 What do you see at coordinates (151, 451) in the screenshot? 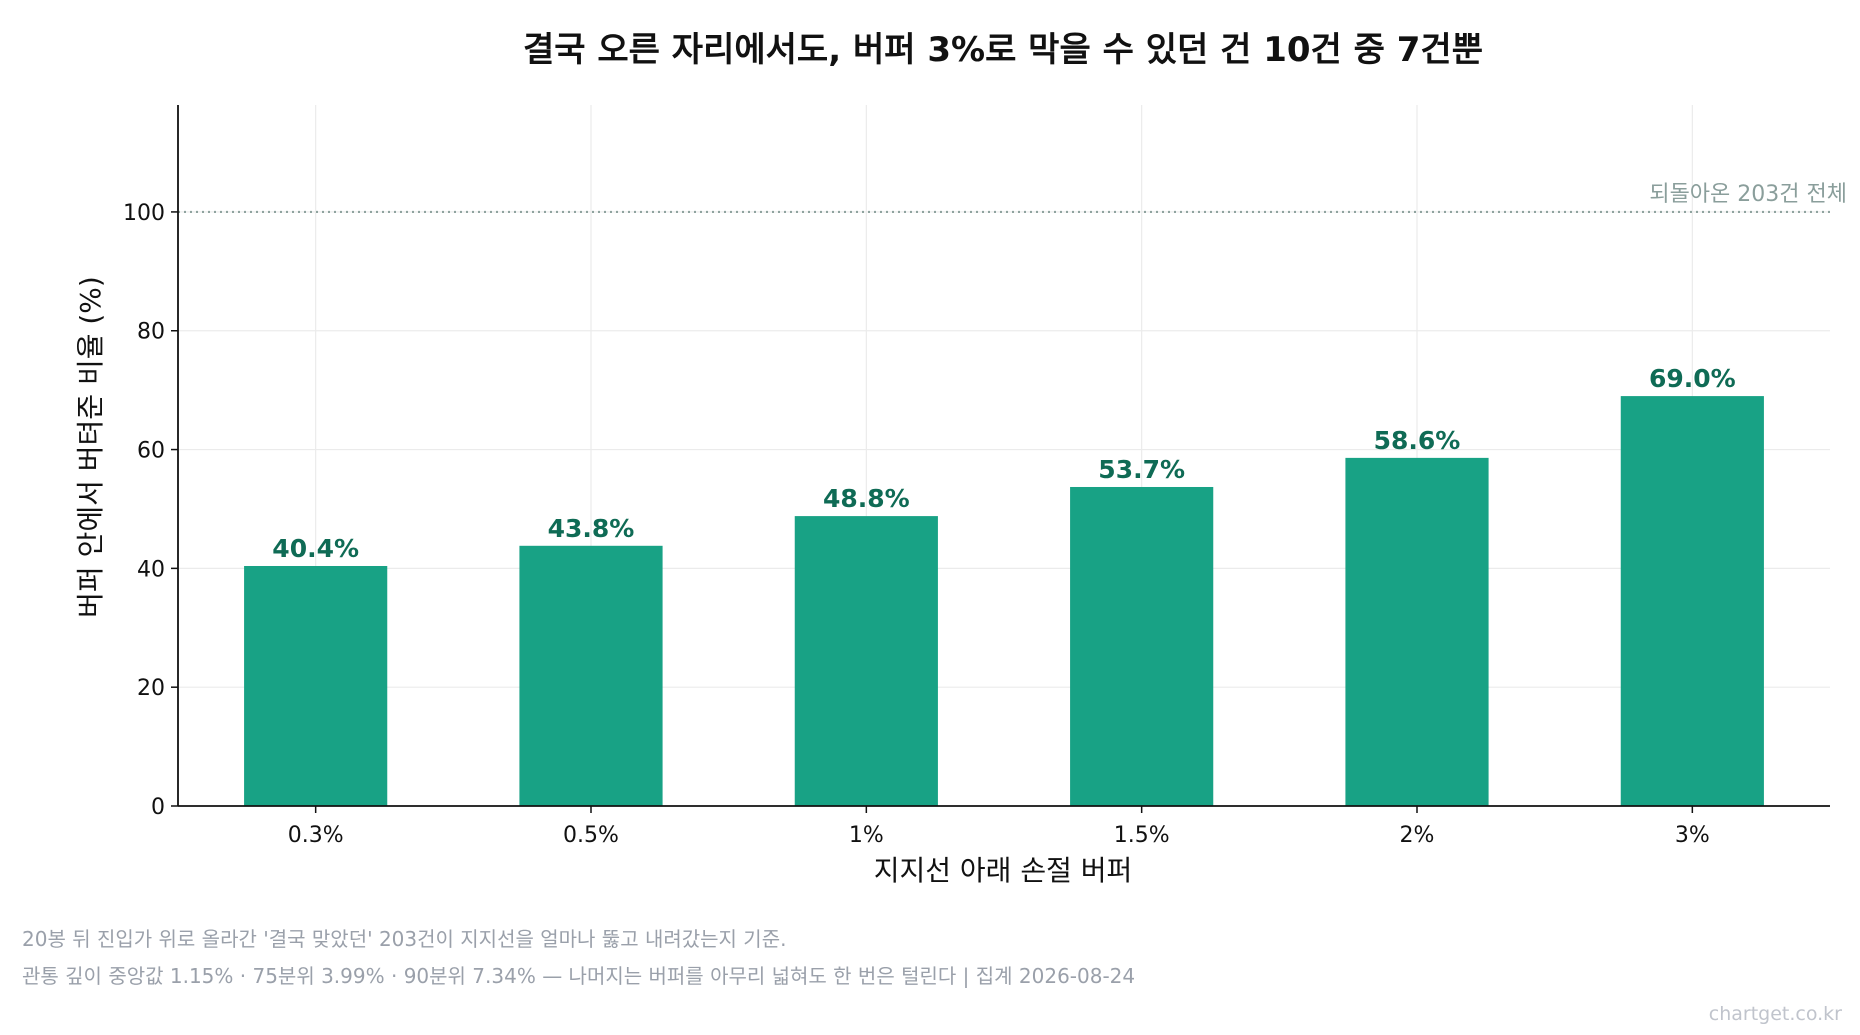
I see `y-tick-label: 60` at bounding box center [151, 451].